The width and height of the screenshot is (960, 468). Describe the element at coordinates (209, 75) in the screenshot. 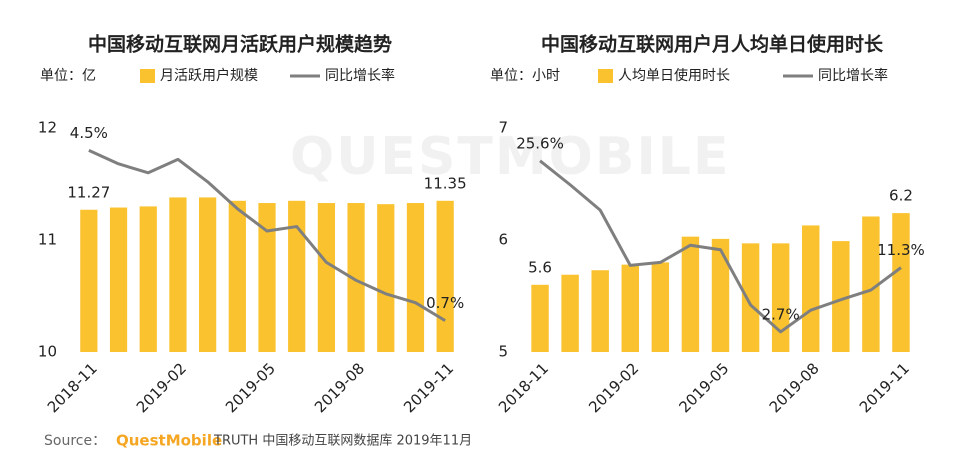

I see `legend-label: 月活跃用户规模` at that location.